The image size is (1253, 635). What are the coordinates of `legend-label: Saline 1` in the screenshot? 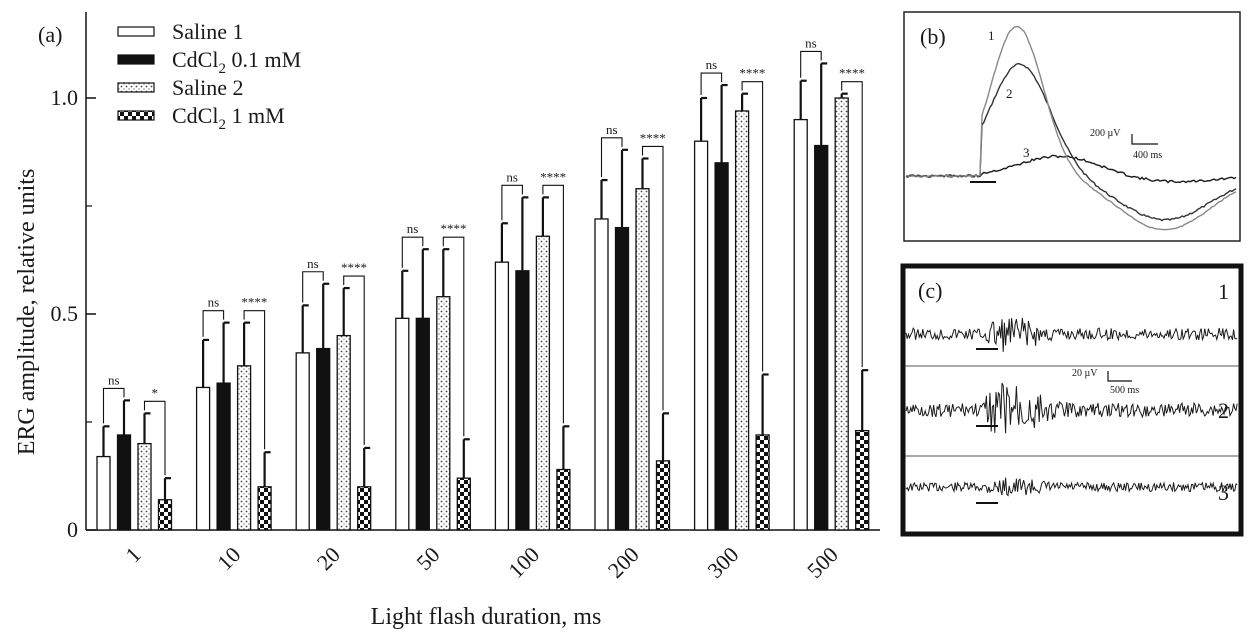 It's located at (208, 31).